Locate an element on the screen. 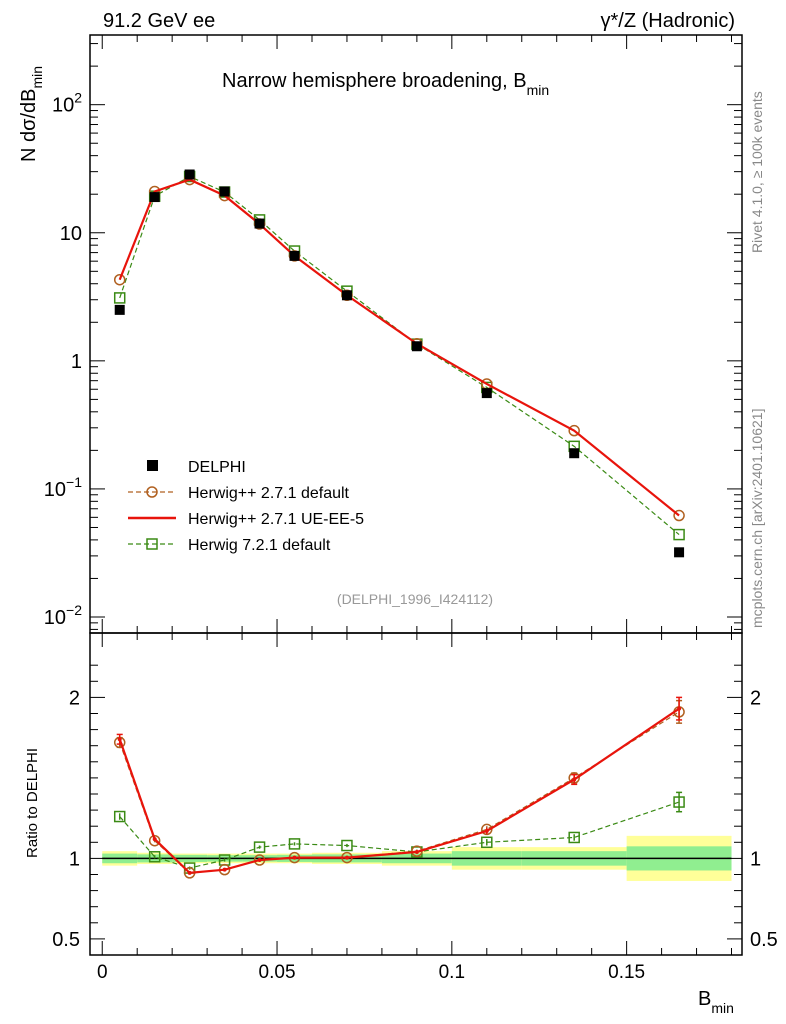 This screenshot has width=786, height=1024. y-tick-label: 1 is located at coordinates (76, 362).